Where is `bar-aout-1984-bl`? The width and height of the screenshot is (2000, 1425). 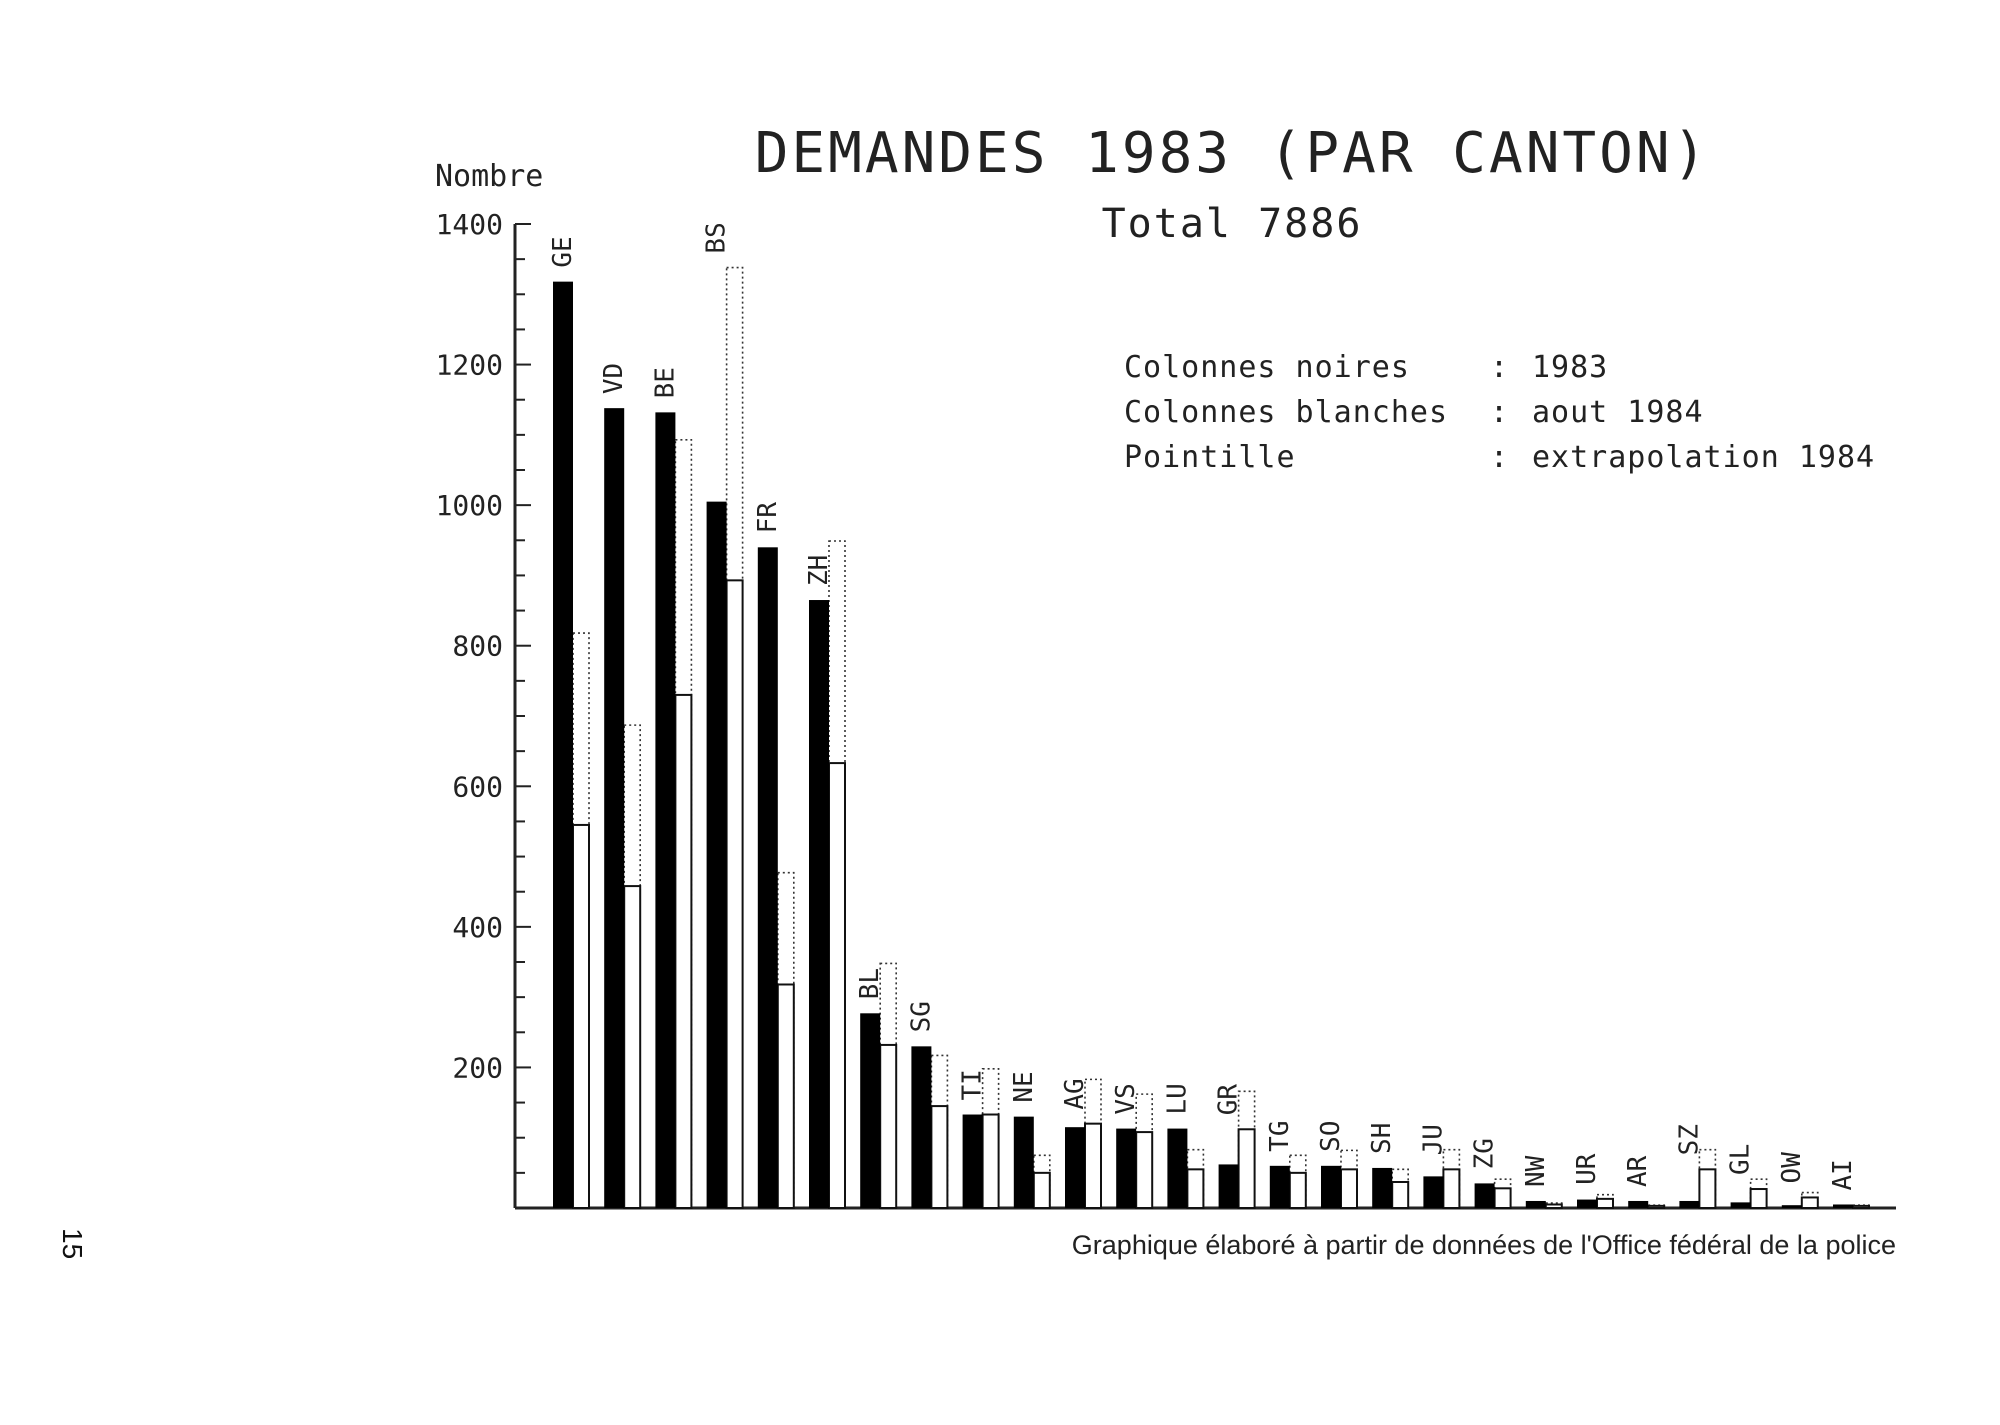
bar-aout-1984-bl is located at coordinates (888, 1126).